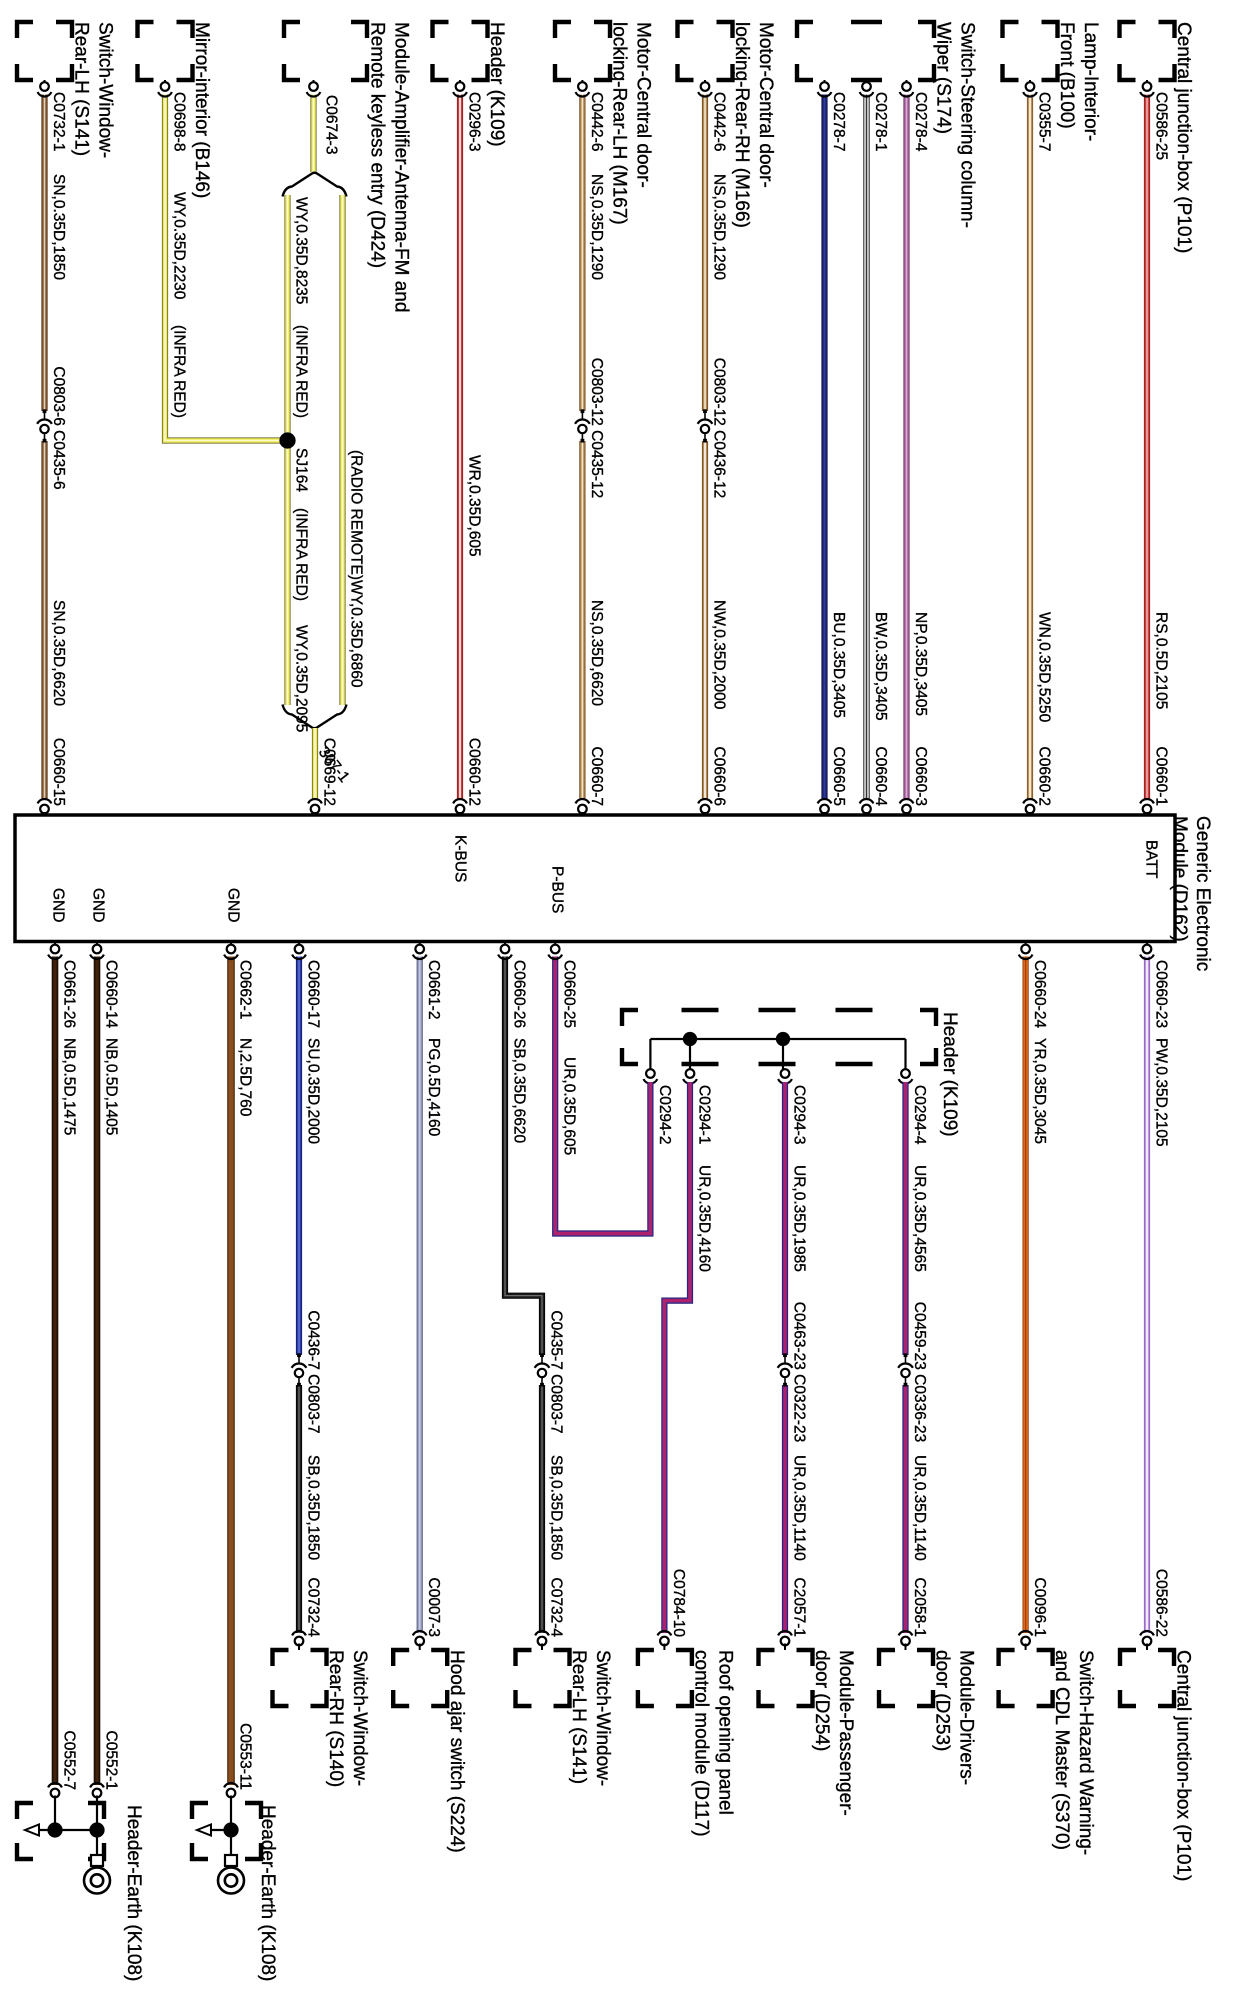  Describe the element at coordinates (329, 772) in the screenshot. I see `svg-text: C0669-12` at that location.